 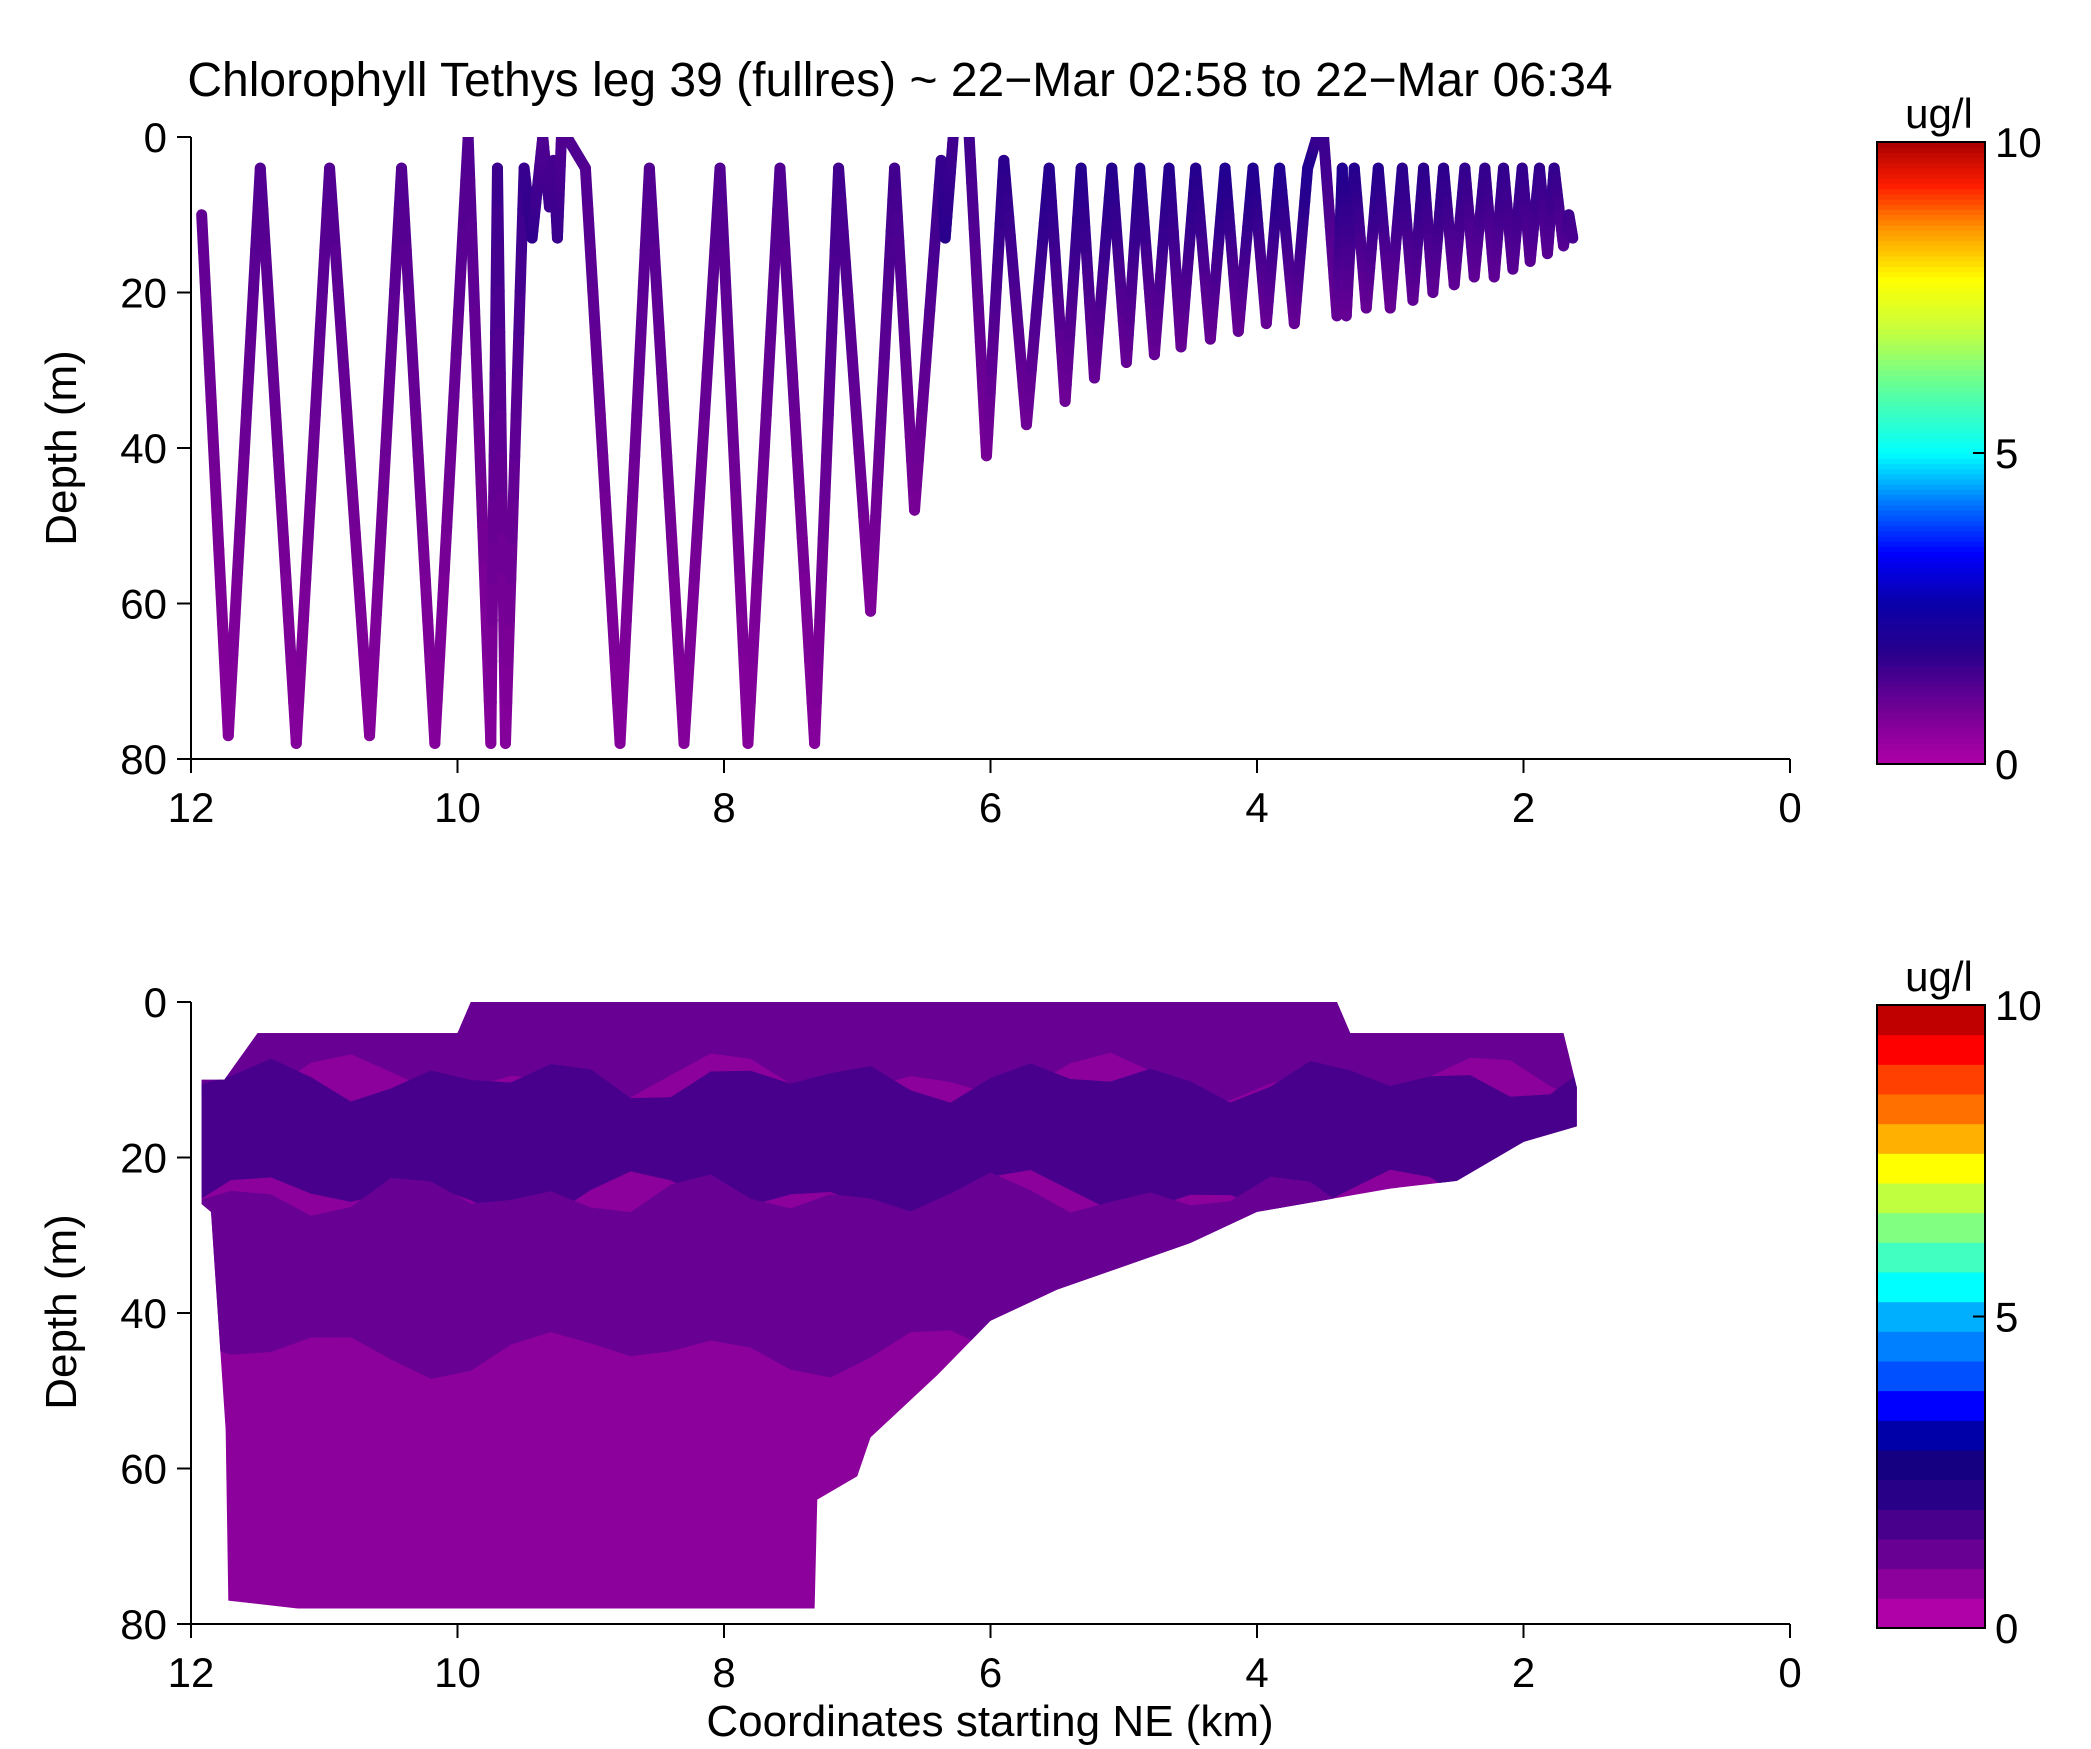 What do you see at coordinates (1256, 807) in the screenshot?
I see `x-tick-label: 4` at bounding box center [1256, 807].